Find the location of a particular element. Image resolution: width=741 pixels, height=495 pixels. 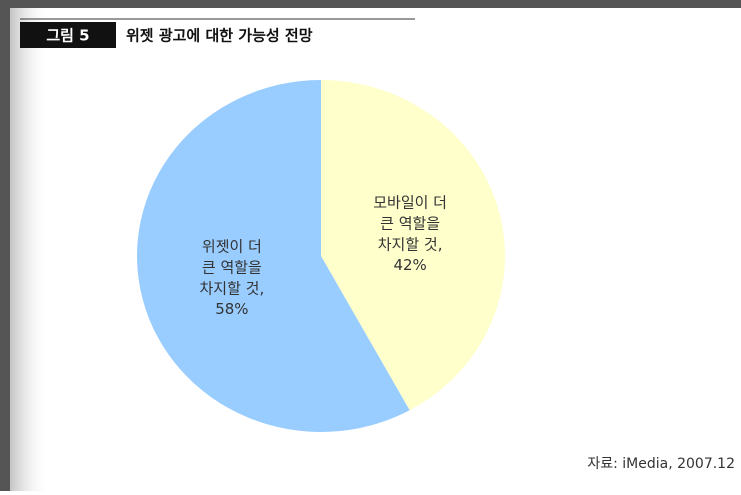

frame-top is located at coordinates (370, 4).